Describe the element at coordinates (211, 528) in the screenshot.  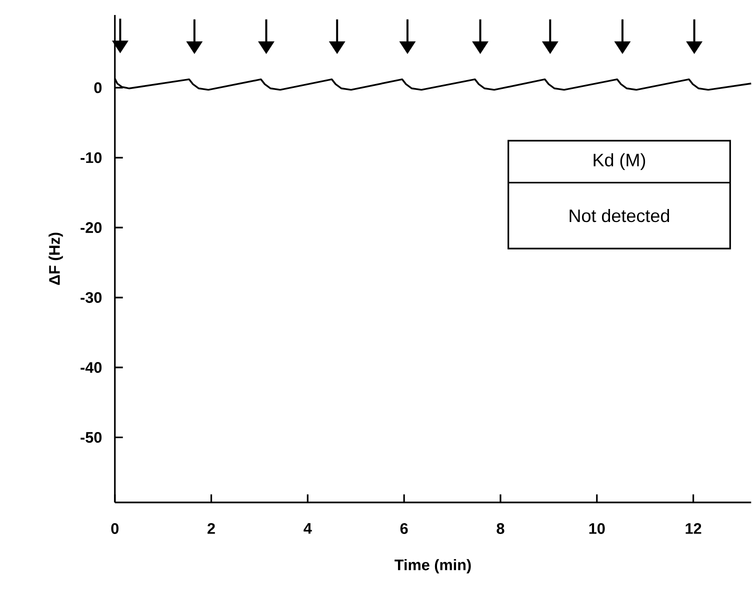
I see `x-tick-label: 2` at that location.